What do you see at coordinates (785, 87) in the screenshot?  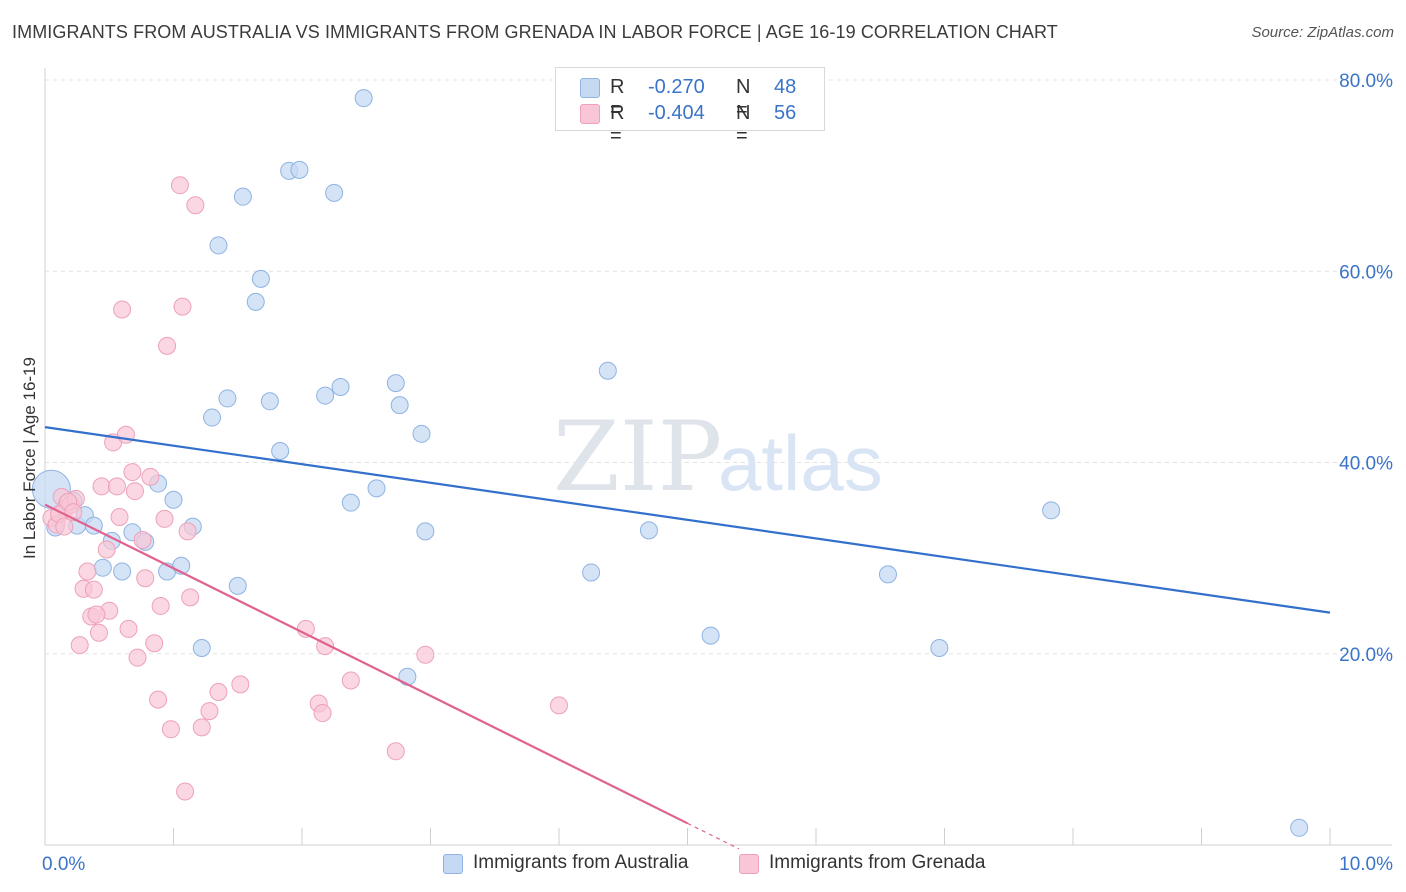 I see `legend-n-value: 48` at bounding box center [785, 87].